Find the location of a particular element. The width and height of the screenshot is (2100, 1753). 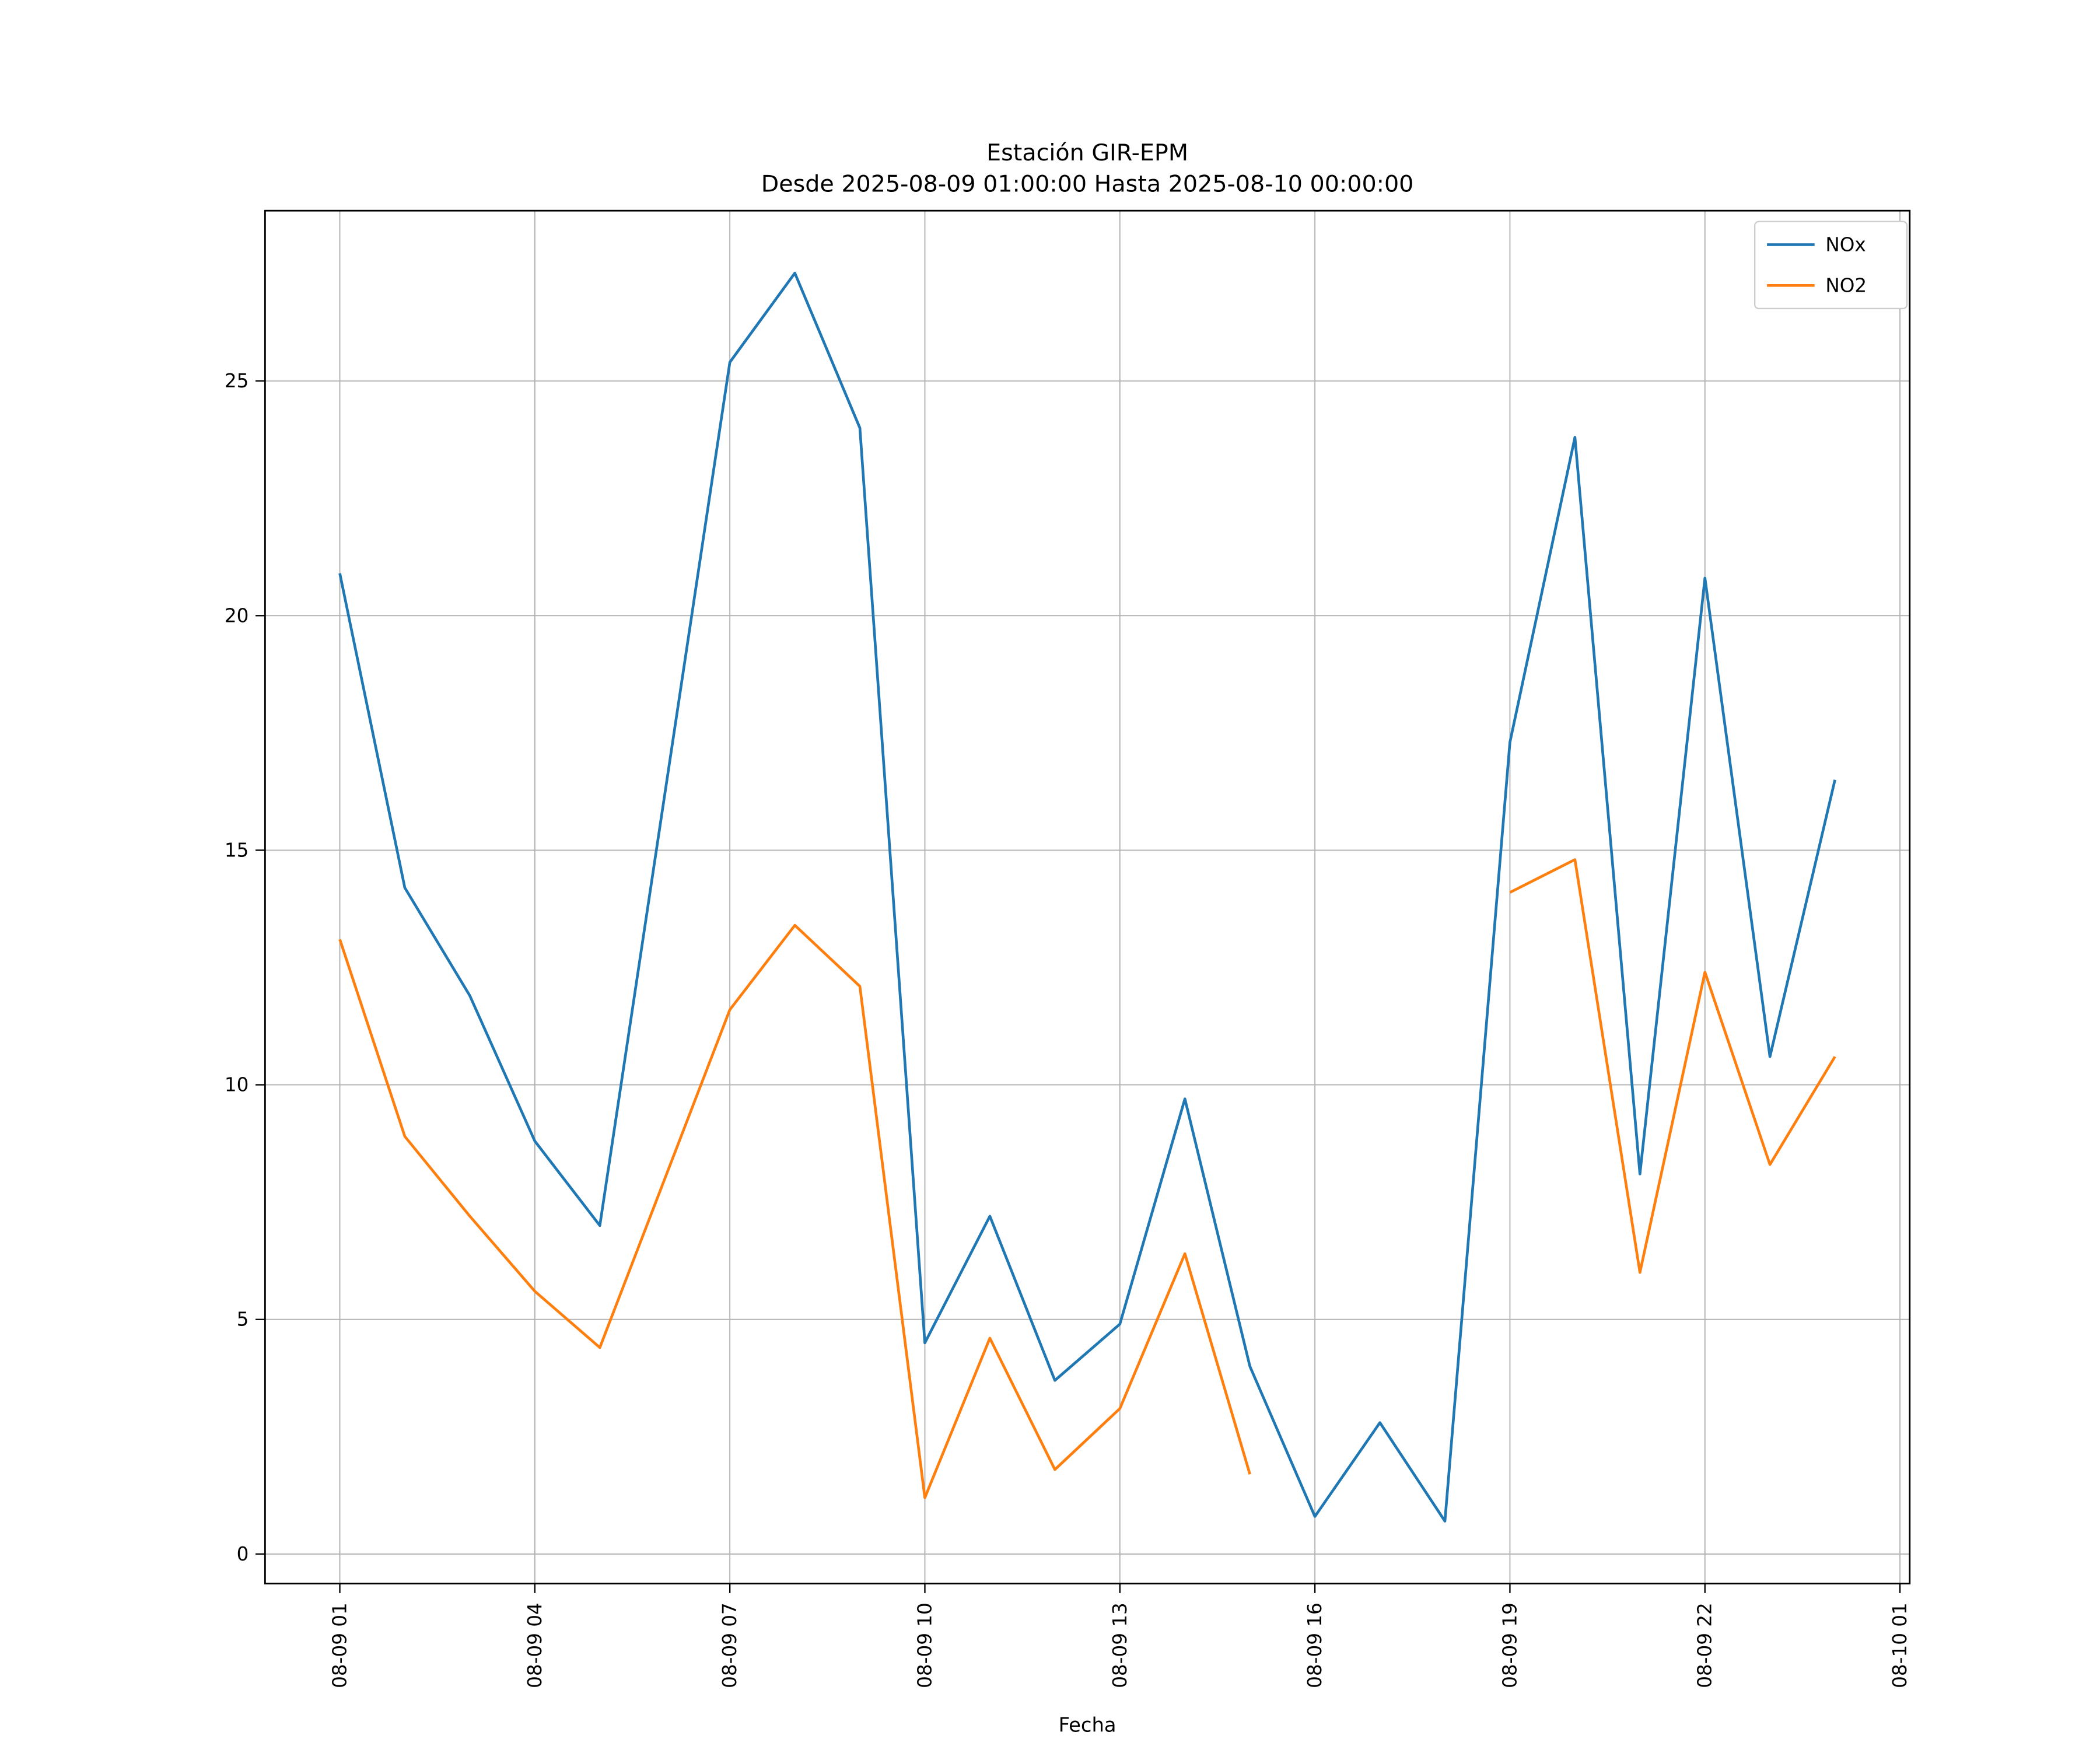

x-tick-label: 08-09 07 is located at coordinates (730, 1645).